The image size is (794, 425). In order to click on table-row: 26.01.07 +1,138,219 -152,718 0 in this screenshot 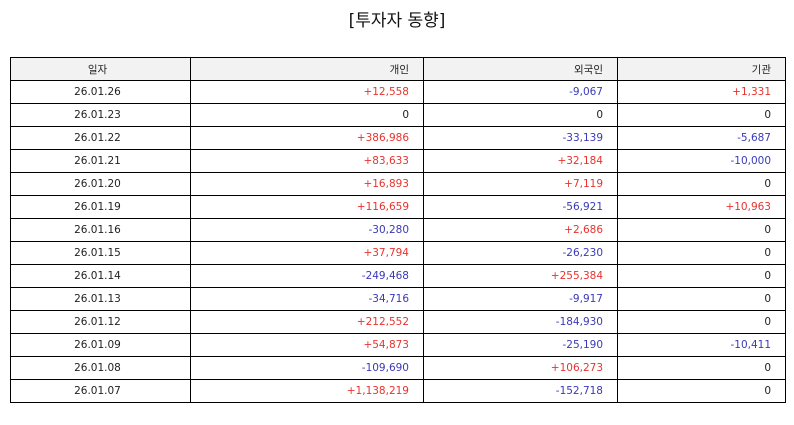, I will do `click(398, 391)`.